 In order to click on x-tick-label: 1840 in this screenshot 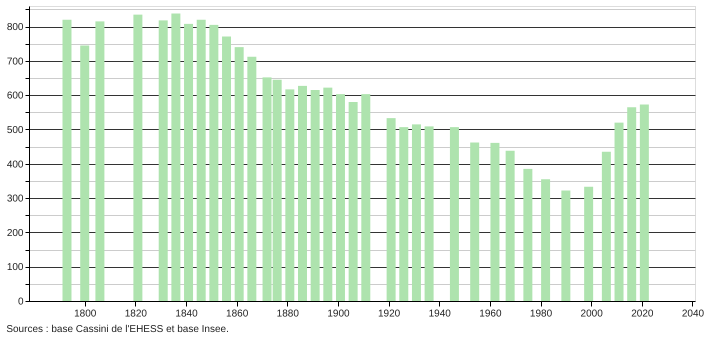, I will do `click(186, 314)`.